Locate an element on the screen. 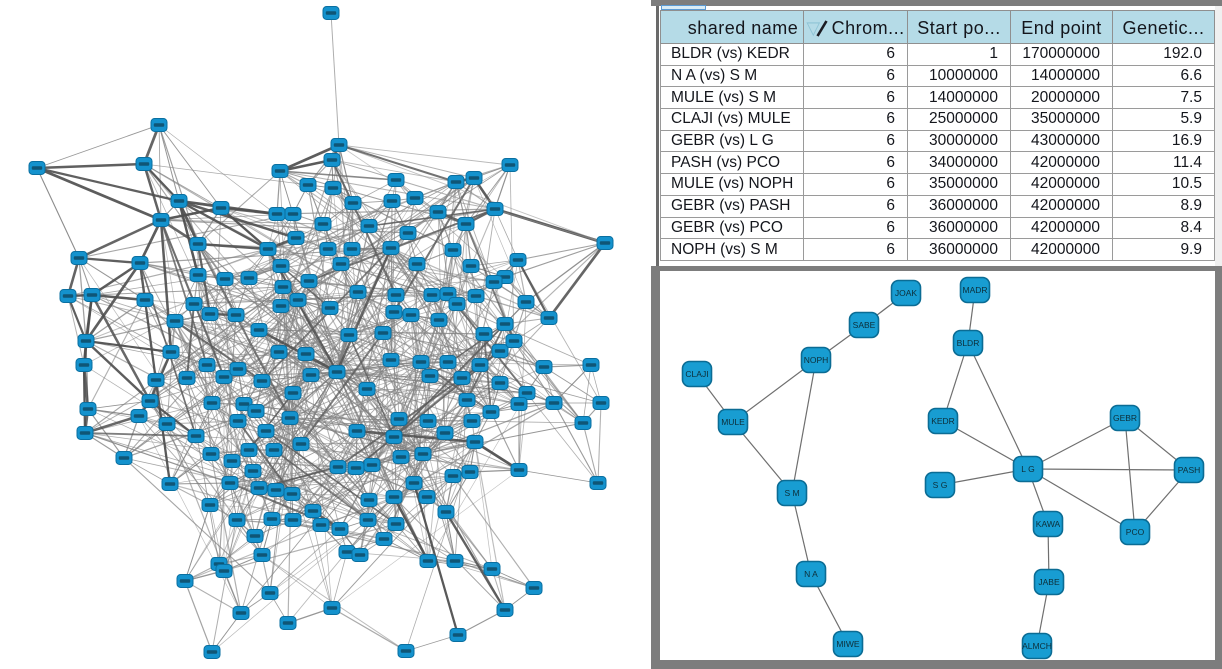 The width and height of the screenshot is (1222, 669). svg-text: BLDR is located at coordinates (968, 343).